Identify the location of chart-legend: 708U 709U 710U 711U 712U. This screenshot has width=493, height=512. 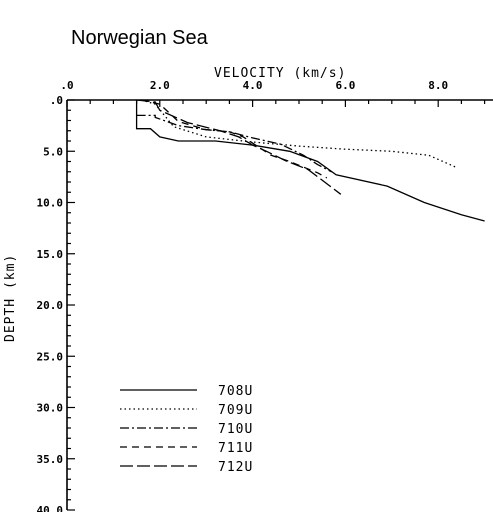
(186, 429).